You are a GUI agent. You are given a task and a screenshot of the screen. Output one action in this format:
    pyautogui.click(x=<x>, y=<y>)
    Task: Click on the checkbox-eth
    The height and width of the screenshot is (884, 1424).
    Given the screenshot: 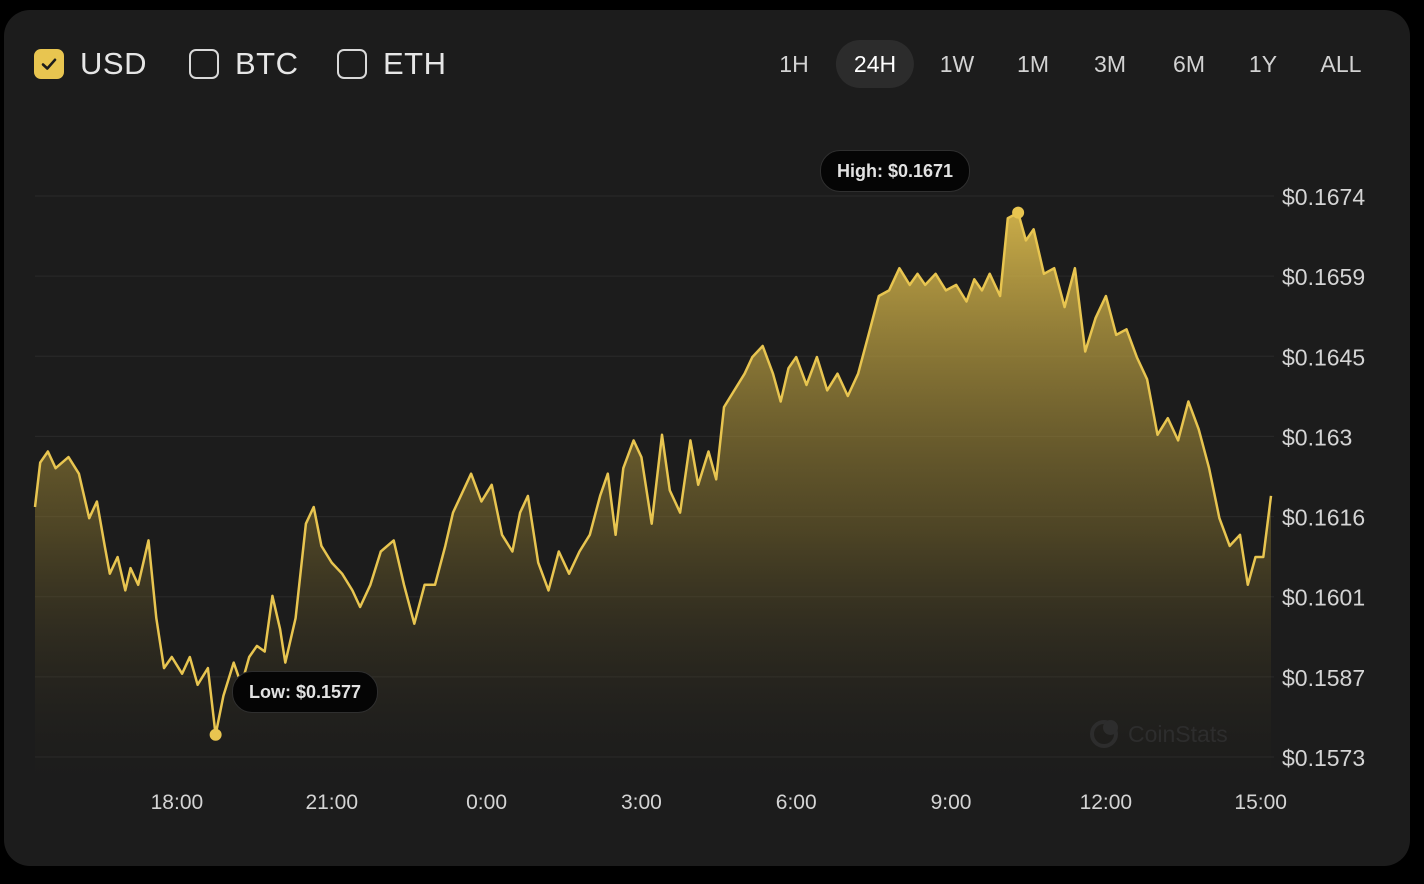 What is the action you would take?
    pyautogui.click(x=352, y=64)
    